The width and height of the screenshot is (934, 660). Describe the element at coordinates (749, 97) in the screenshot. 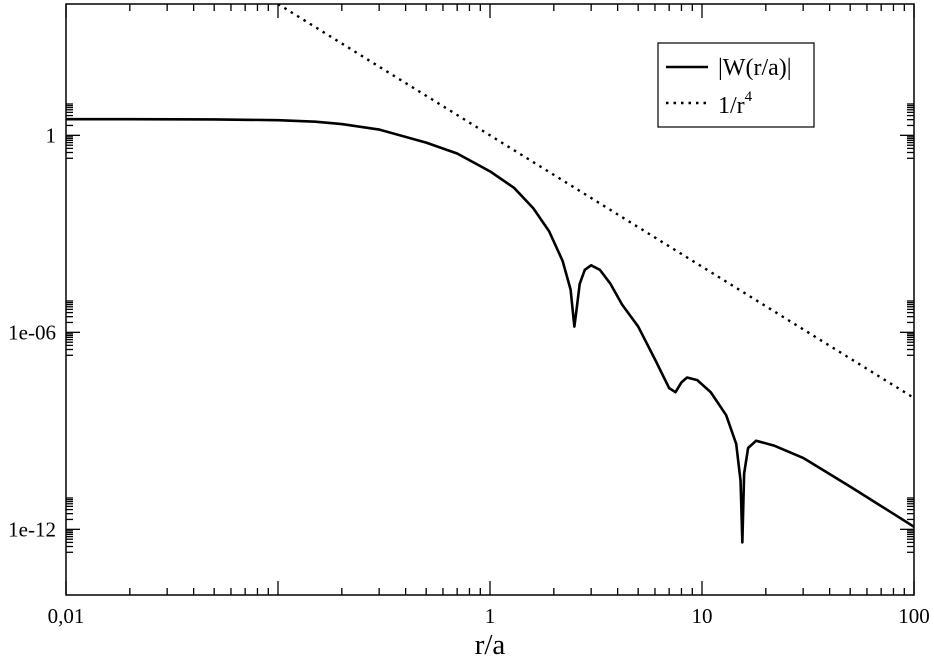

I see `legend-label-r4-exponent: 4` at that location.